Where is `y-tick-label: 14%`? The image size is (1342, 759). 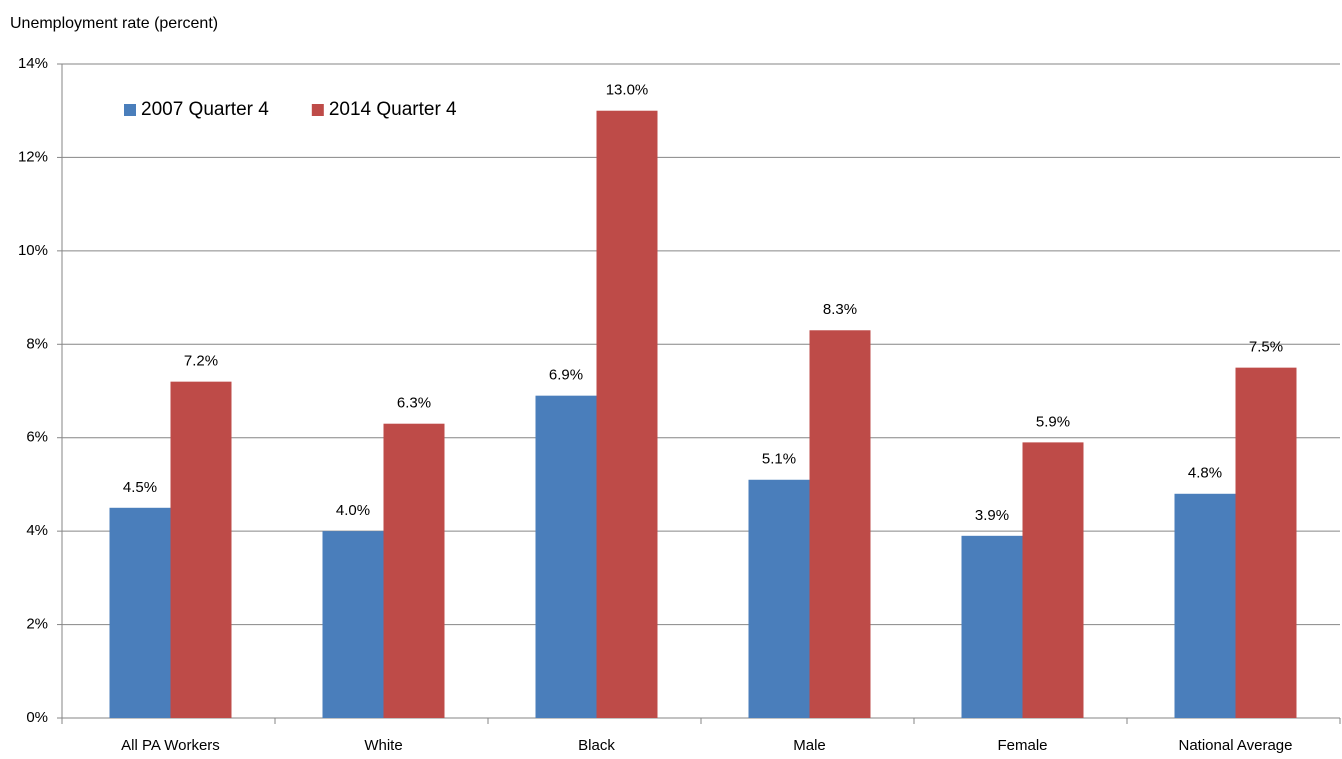
y-tick-label: 14% is located at coordinates (33, 63).